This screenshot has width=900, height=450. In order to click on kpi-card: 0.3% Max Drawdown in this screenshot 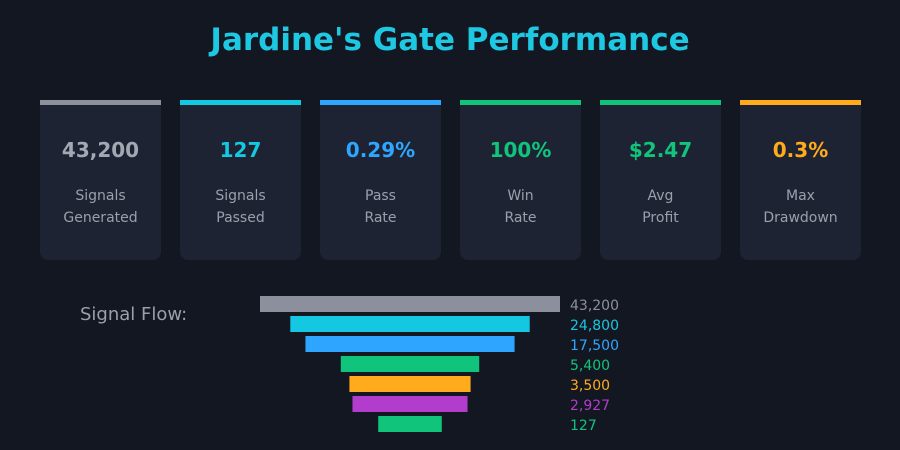, I will do `click(800, 180)`.